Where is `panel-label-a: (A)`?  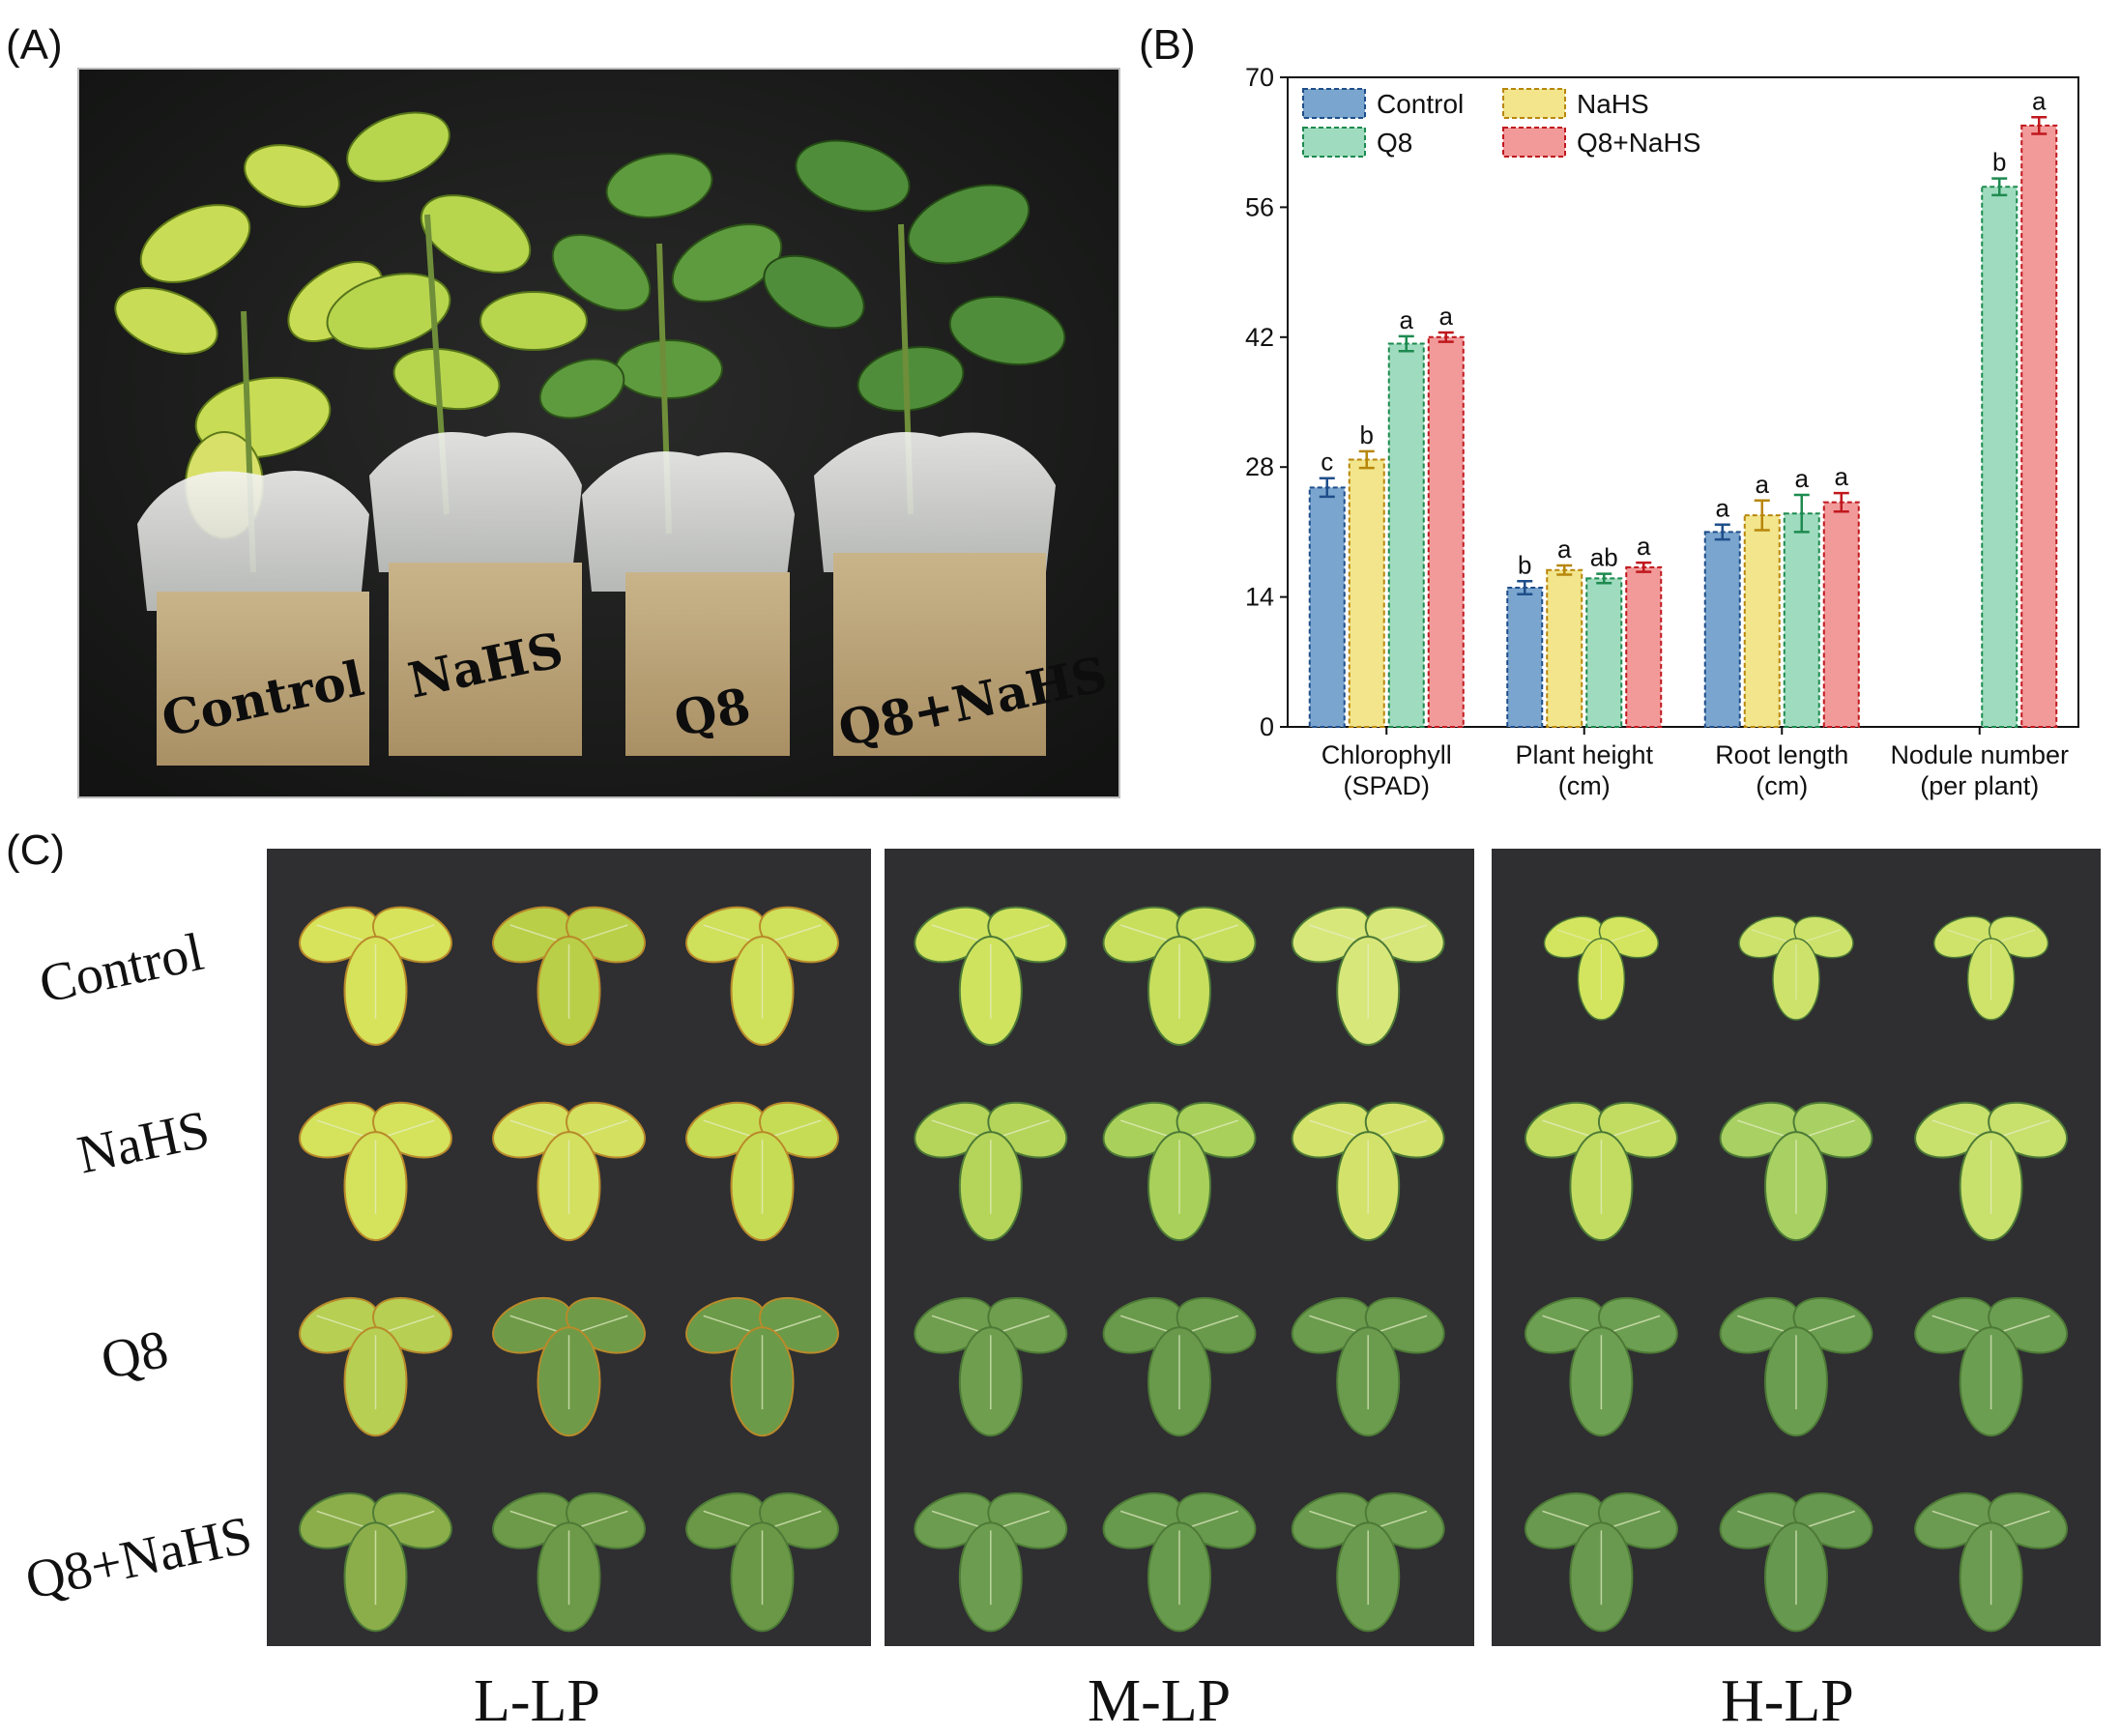 panel-label-a: (A) is located at coordinates (34, 45).